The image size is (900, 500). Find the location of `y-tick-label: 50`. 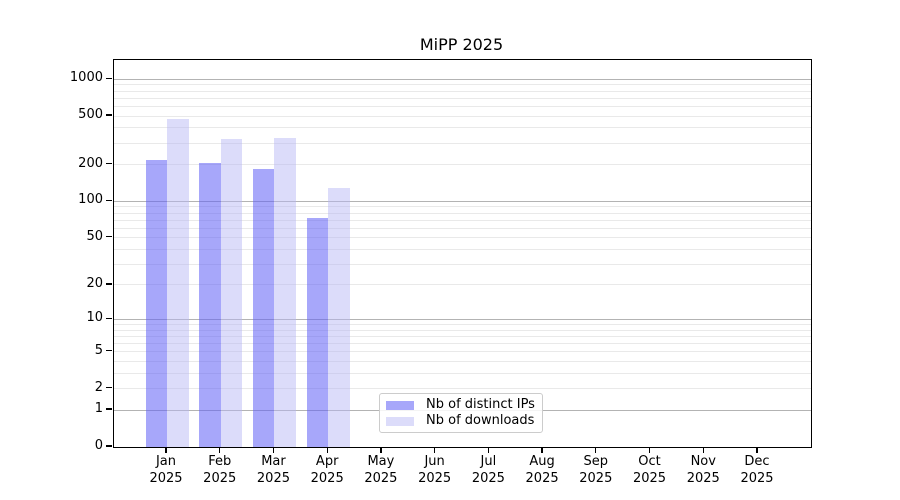

y-tick-label: 50 is located at coordinates (94, 236).